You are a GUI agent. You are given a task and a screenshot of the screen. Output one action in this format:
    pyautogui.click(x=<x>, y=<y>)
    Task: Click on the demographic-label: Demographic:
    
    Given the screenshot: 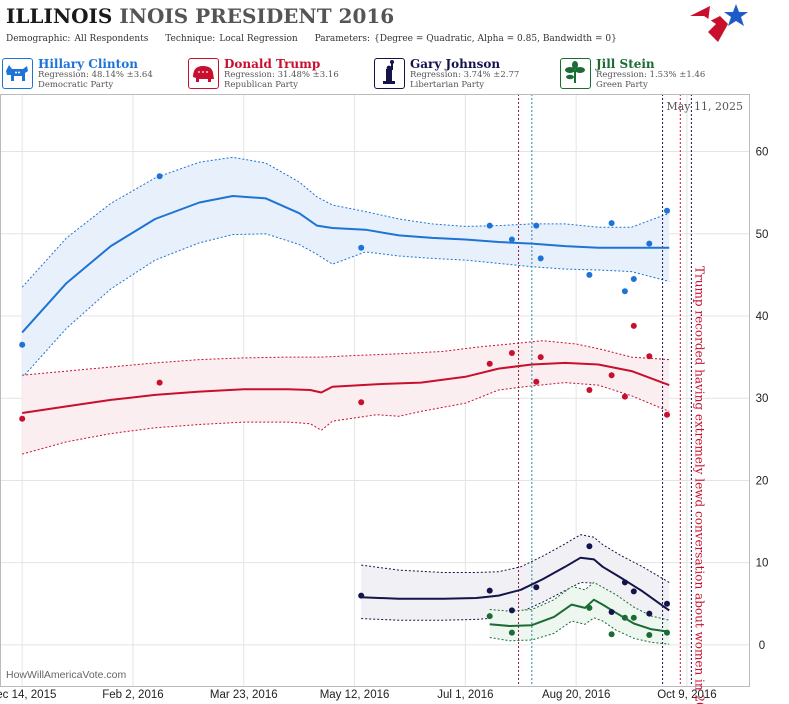 What is the action you would take?
    pyautogui.click(x=38, y=39)
    